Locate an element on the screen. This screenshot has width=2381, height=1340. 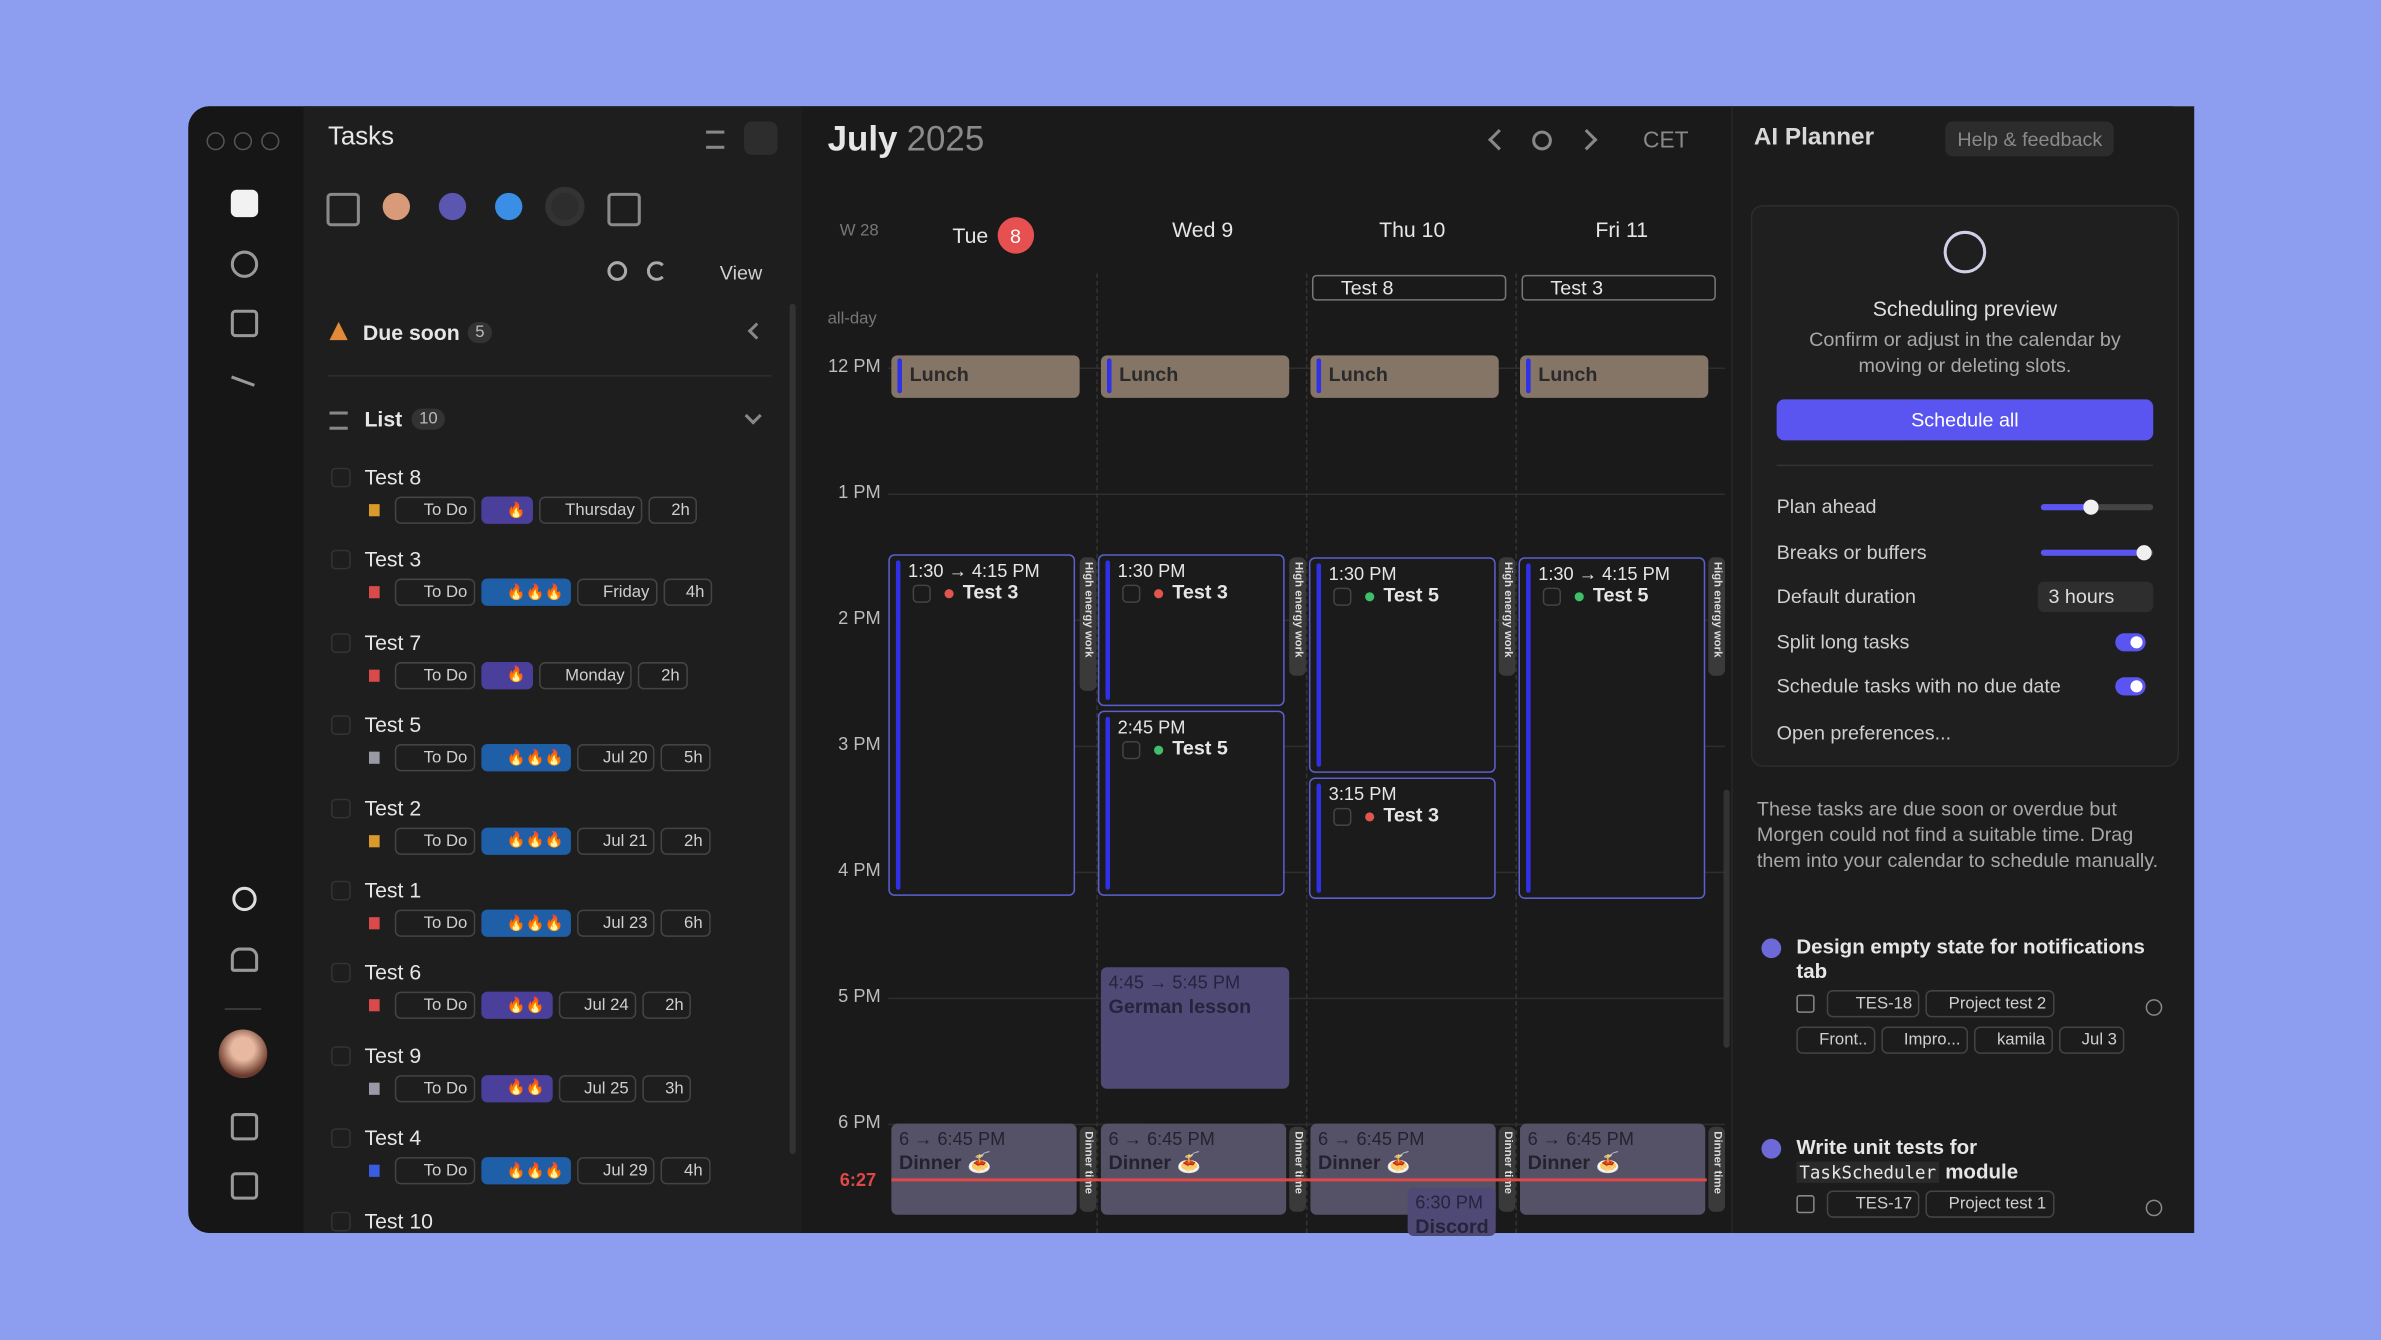
task-event: 3:15 PM Test 3 is located at coordinates (1402, 838).